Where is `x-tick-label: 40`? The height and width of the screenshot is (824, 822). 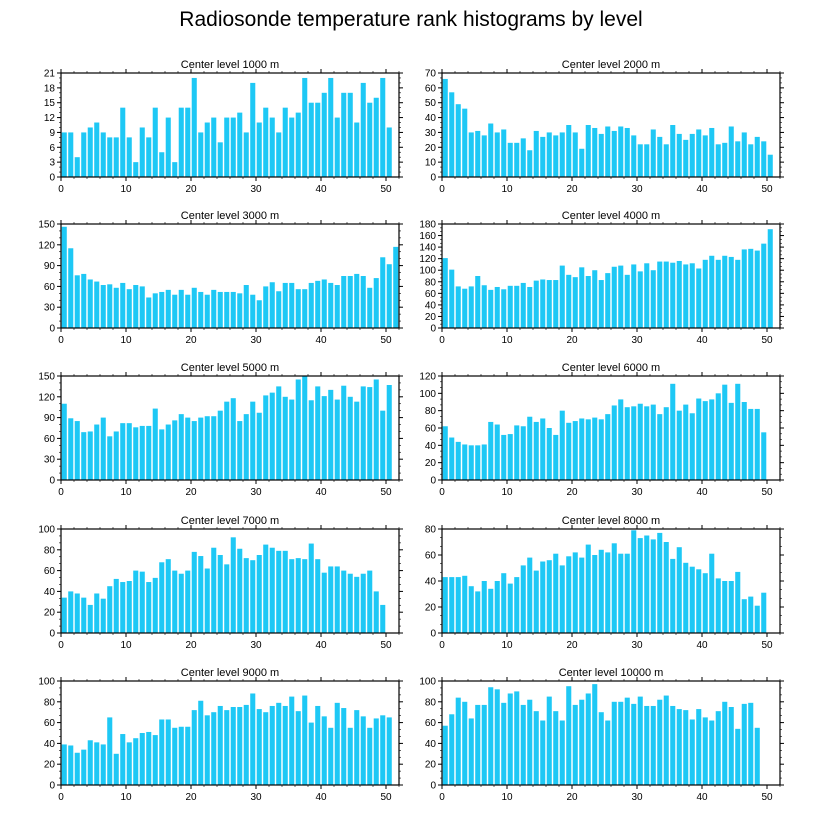
x-tick-label: 40 is located at coordinates (321, 492).